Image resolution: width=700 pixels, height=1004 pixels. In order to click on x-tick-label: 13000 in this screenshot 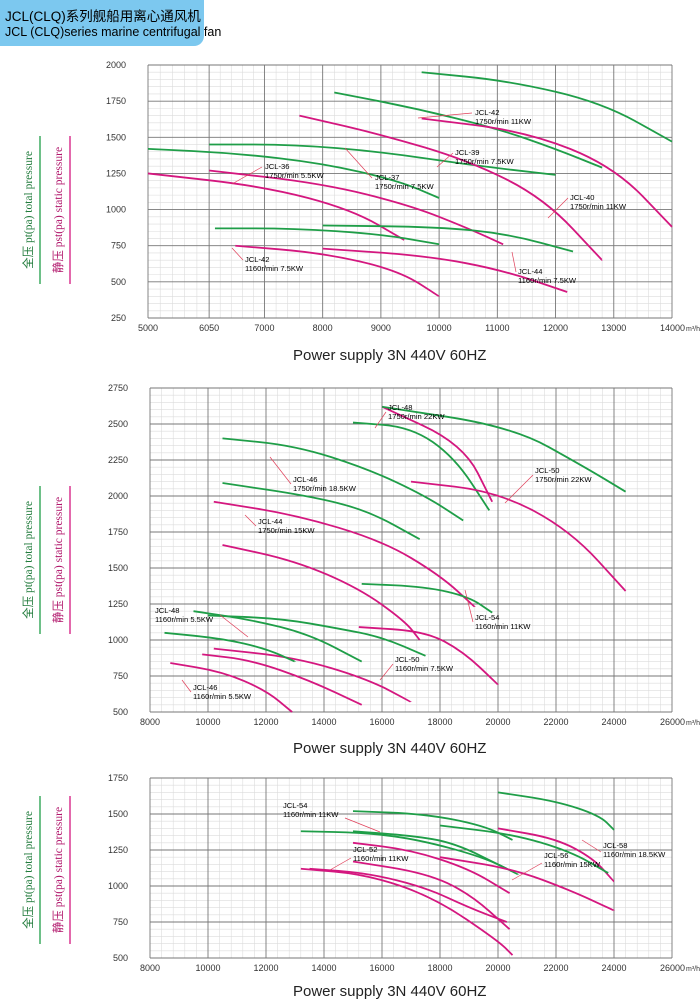, I will do `click(613, 328)`.